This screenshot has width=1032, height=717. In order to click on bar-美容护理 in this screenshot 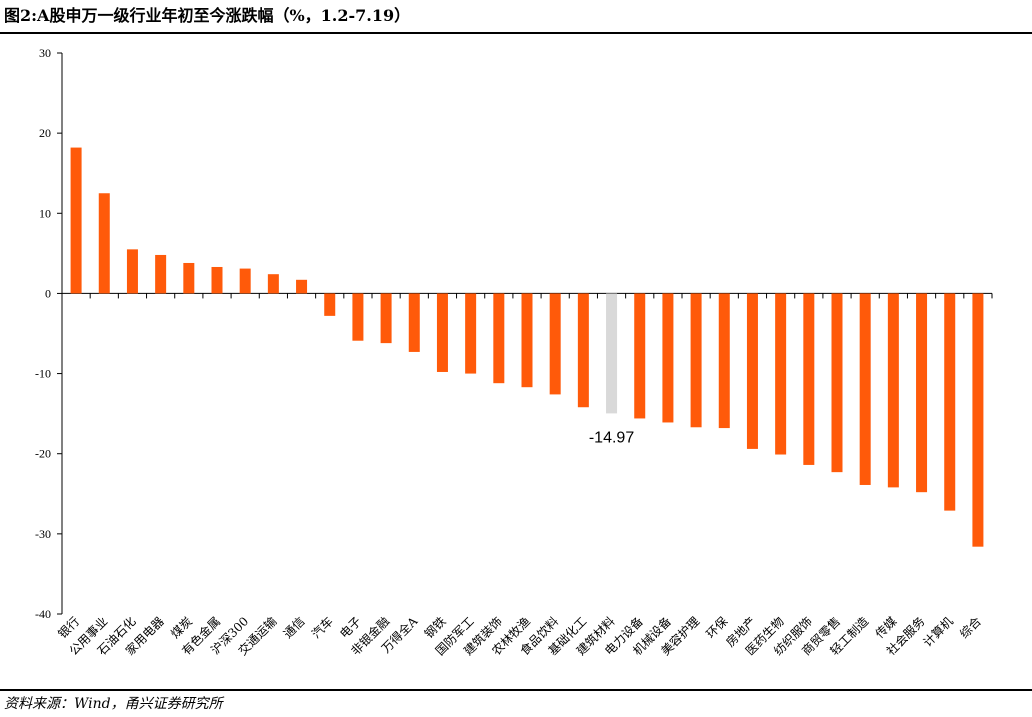, I will do `click(696, 360)`.